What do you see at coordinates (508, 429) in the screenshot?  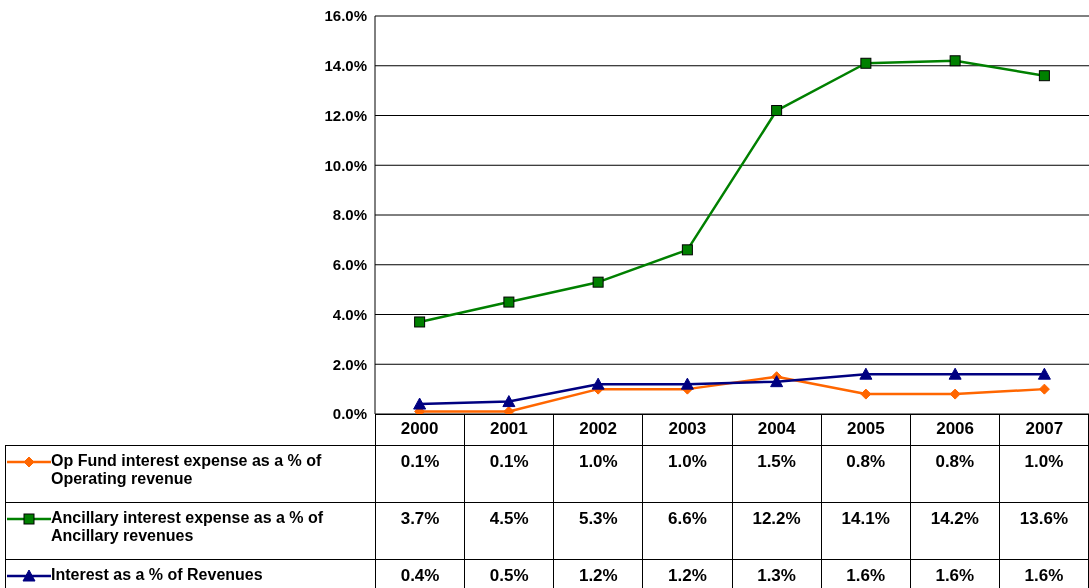 I see `x-tick-label: 2001` at bounding box center [508, 429].